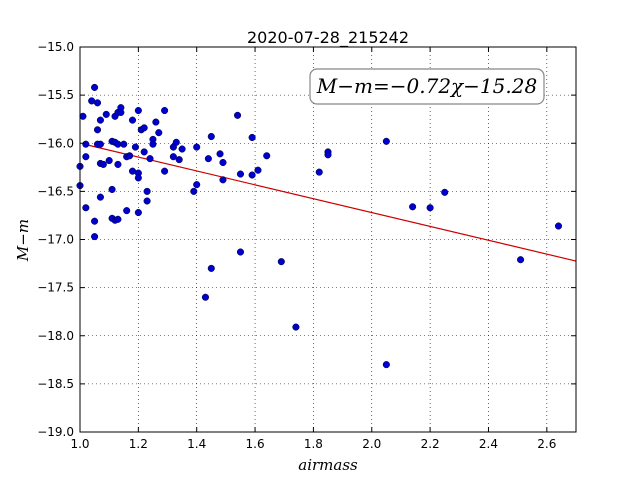  I want to click on x-tick-label: 1.0, so click(79, 444).